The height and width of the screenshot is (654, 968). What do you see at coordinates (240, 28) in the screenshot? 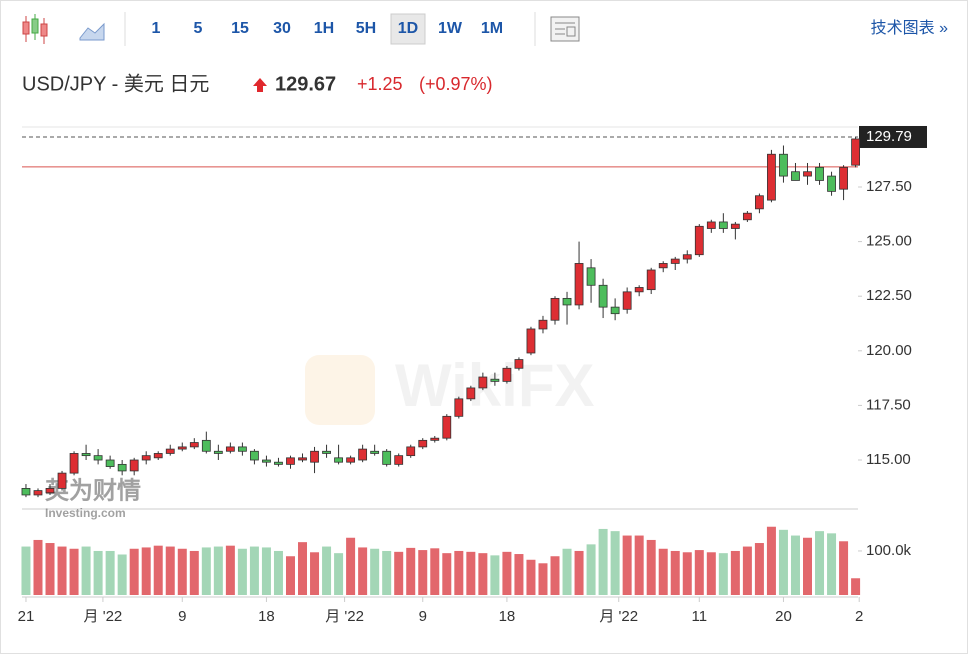
I see `interval-button: 15` at bounding box center [240, 28].